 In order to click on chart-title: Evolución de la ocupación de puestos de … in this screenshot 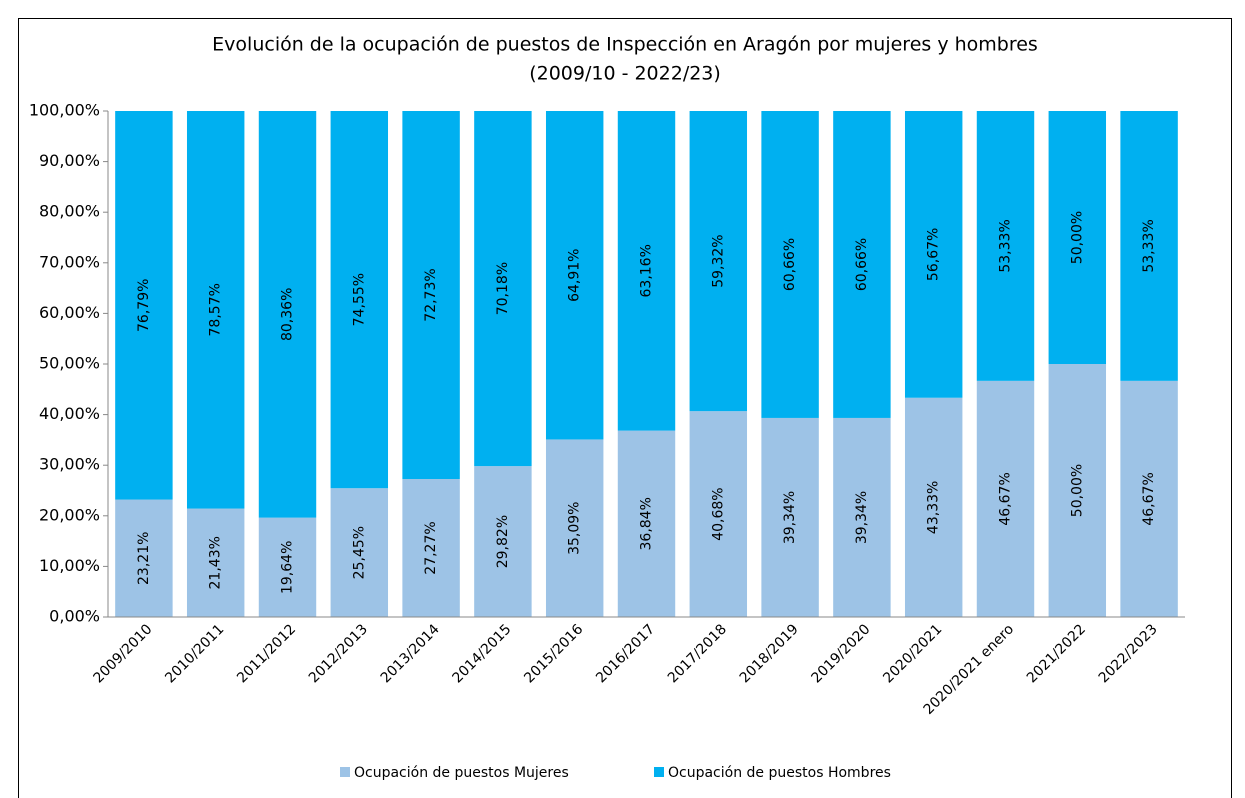, I will do `click(625, 45)`.